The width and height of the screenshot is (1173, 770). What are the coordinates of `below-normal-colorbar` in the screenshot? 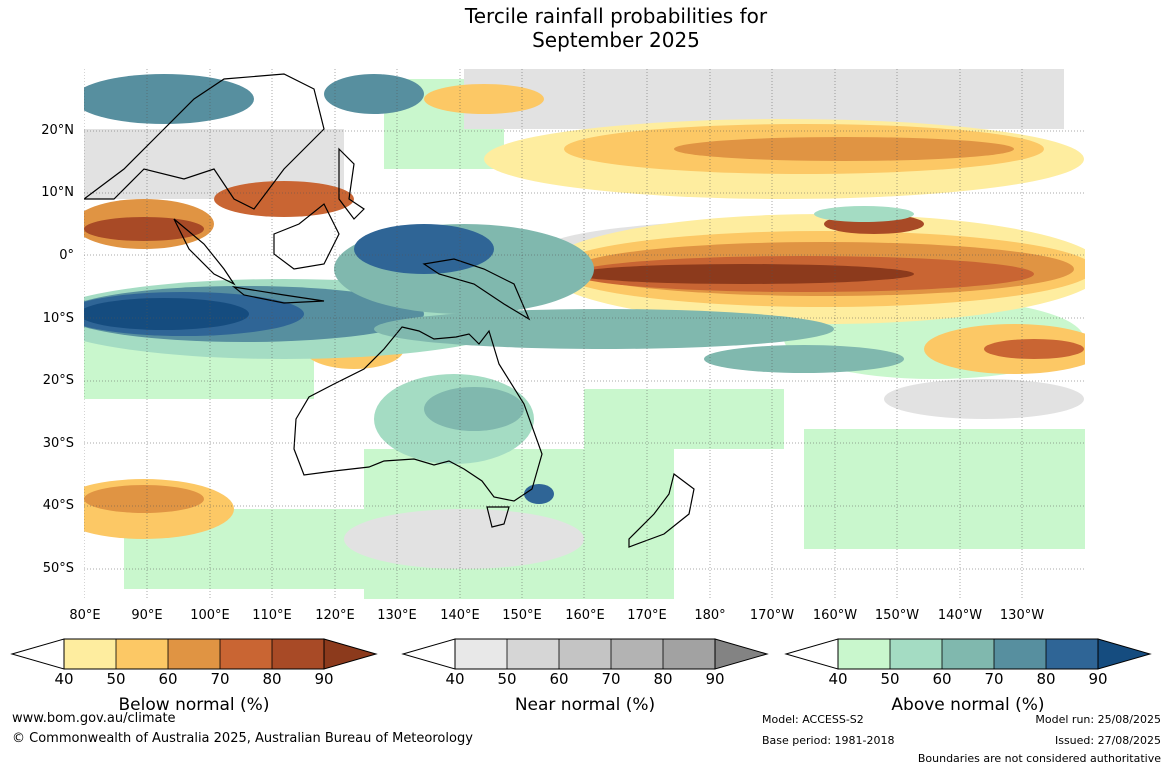 It's located at (194, 654).